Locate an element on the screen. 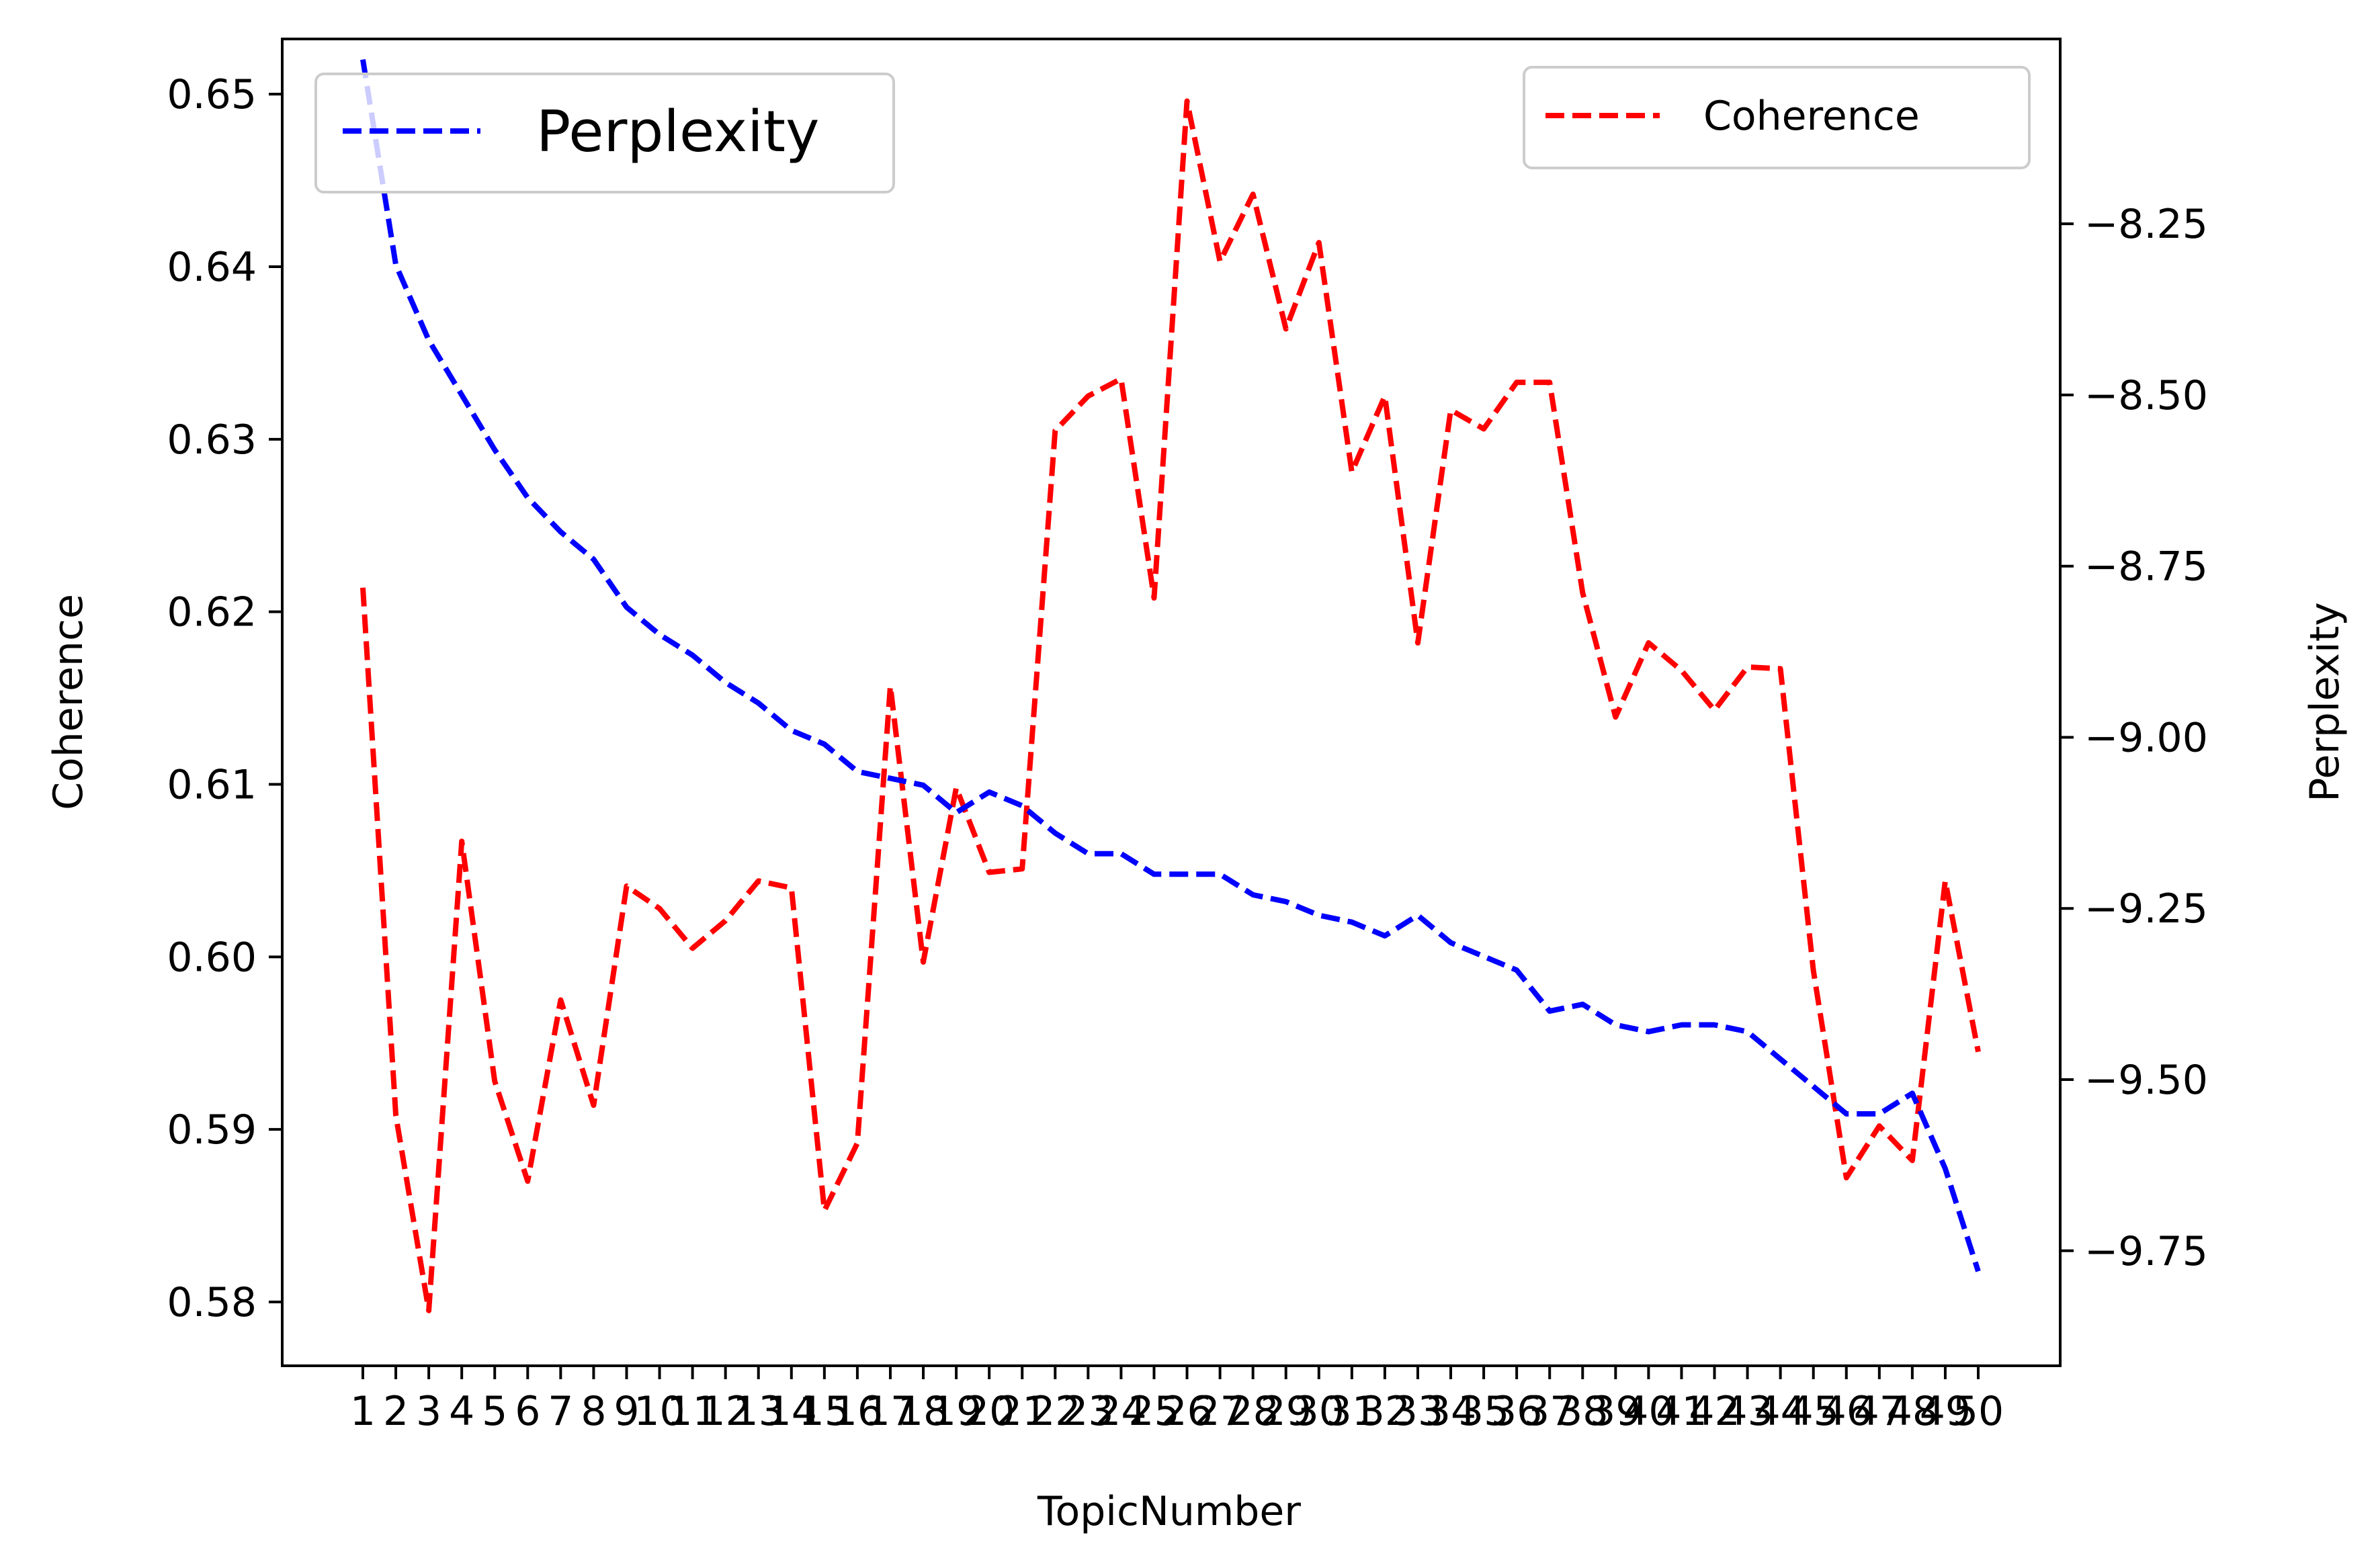 The image size is (2374, 1568). x-tick-label: 11 is located at coordinates (692, 1411).